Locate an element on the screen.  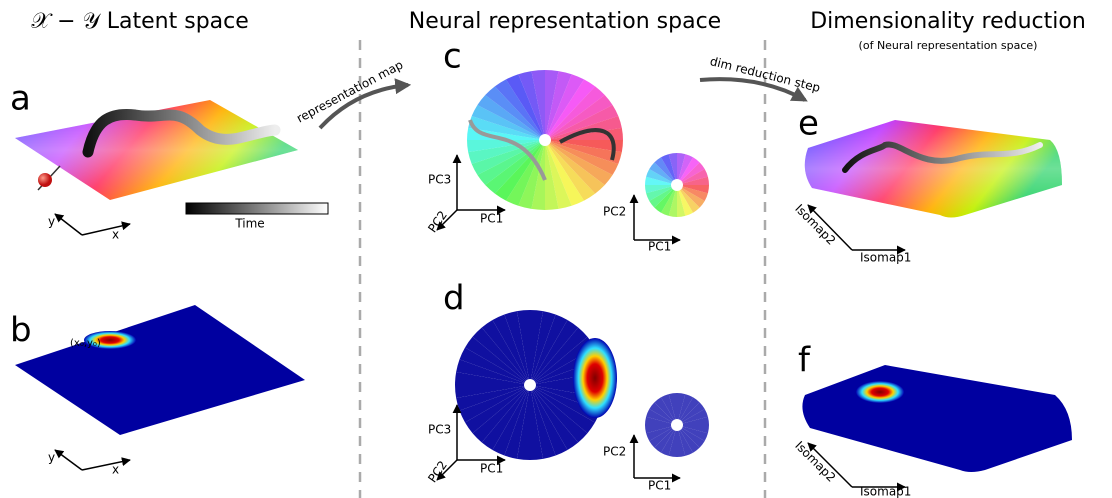
agent is located at coordinates (45, 180).